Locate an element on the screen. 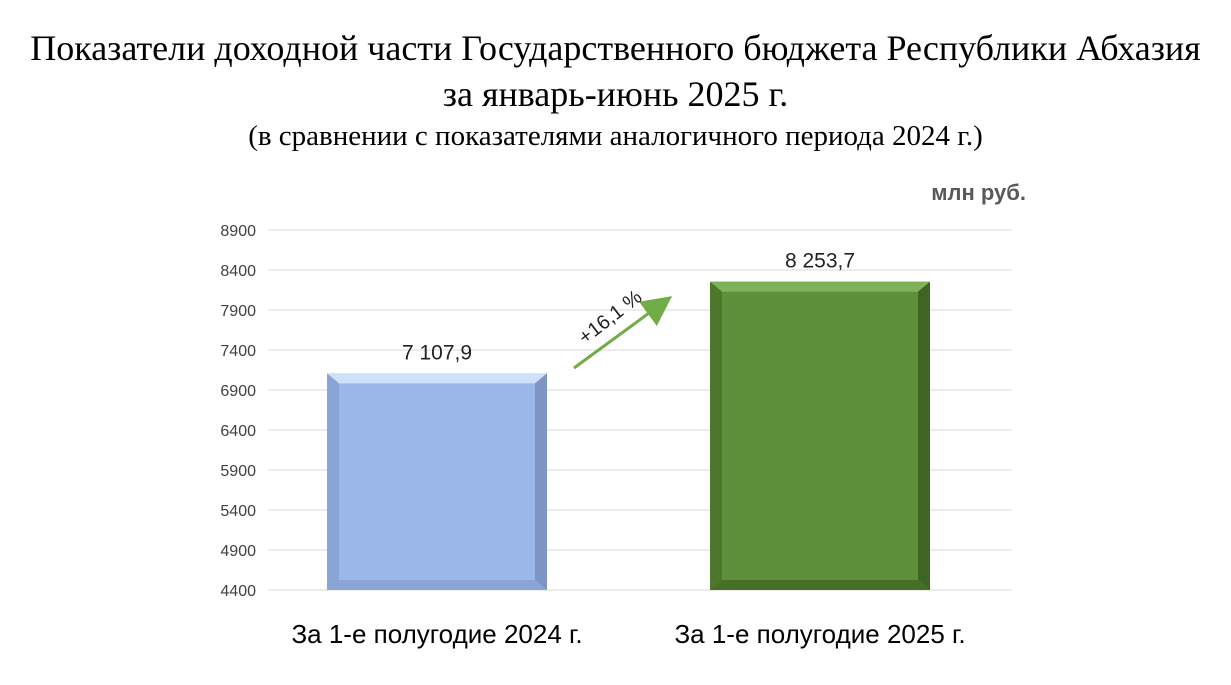 Image resolution: width=1231 pixels, height=685 pixels. category-label-1: За 1-е полугодие 2024 г. is located at coordinates (436, 634).